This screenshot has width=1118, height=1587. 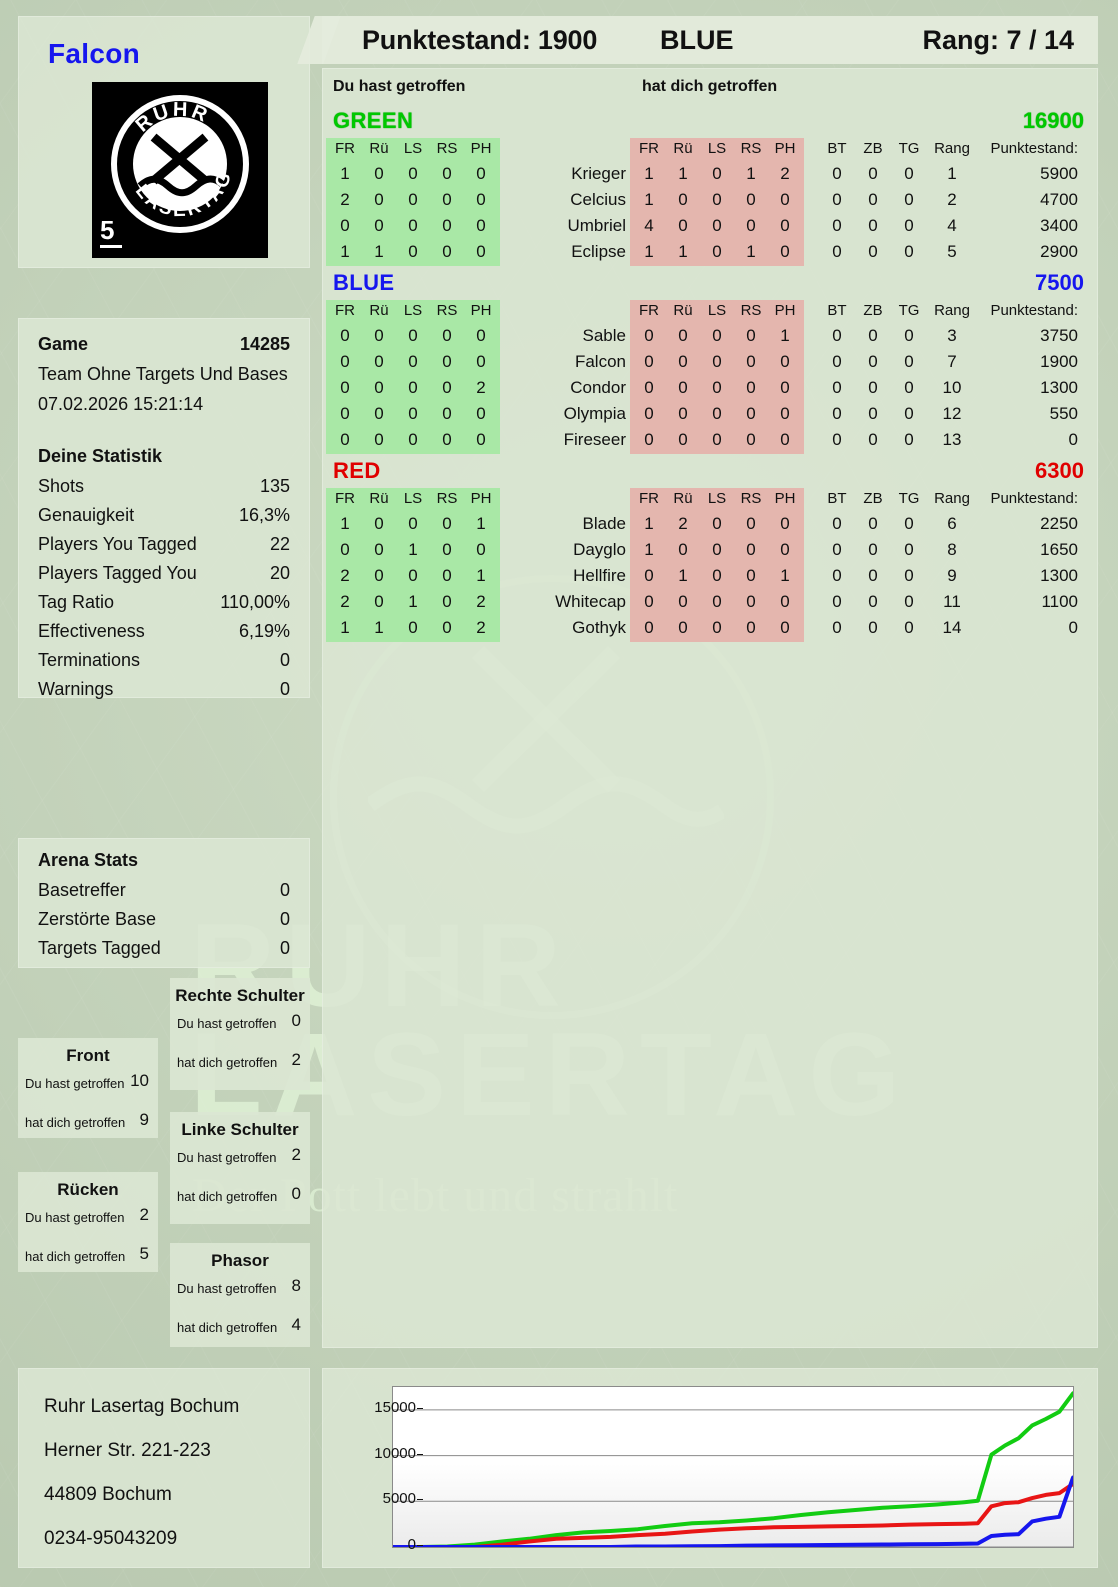 I want to click on table-row: 1 1 0 0 2 Gothyk 0 0 0 0 0 0 0 0 14 0, so click(x=710, y=631).